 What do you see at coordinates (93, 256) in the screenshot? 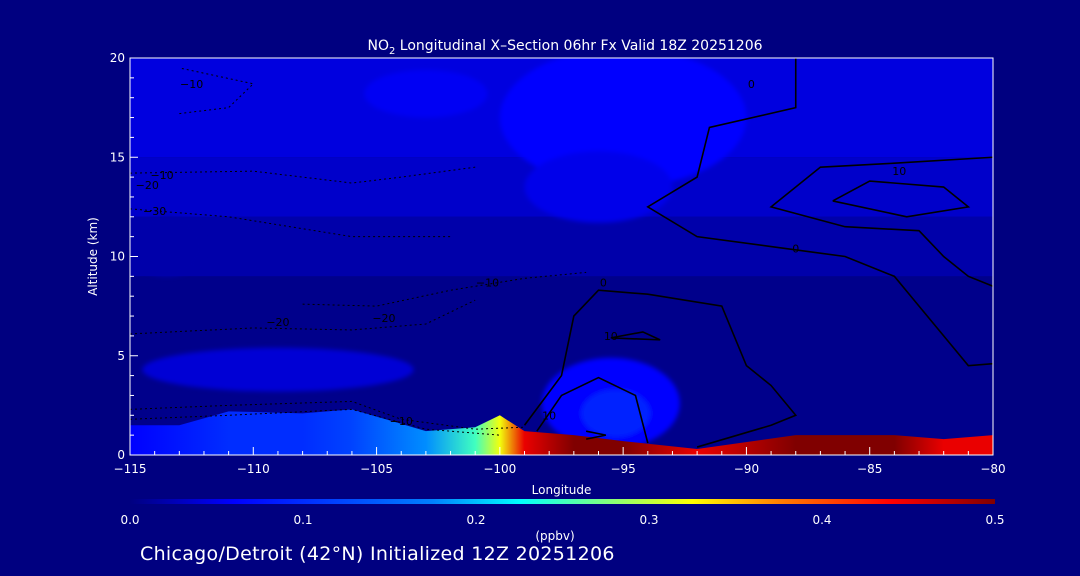
I see `y-axis-label: Altitude (km)` at bounding box center [93, 256].